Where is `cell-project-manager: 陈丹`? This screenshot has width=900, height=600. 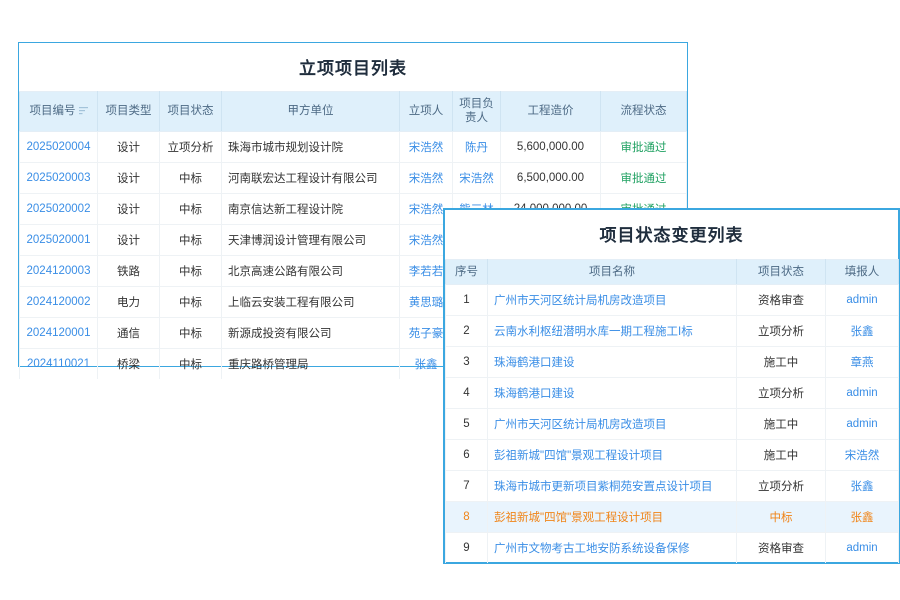 cell-project-manager: 陈丹 is located at coordinates (476, 147).